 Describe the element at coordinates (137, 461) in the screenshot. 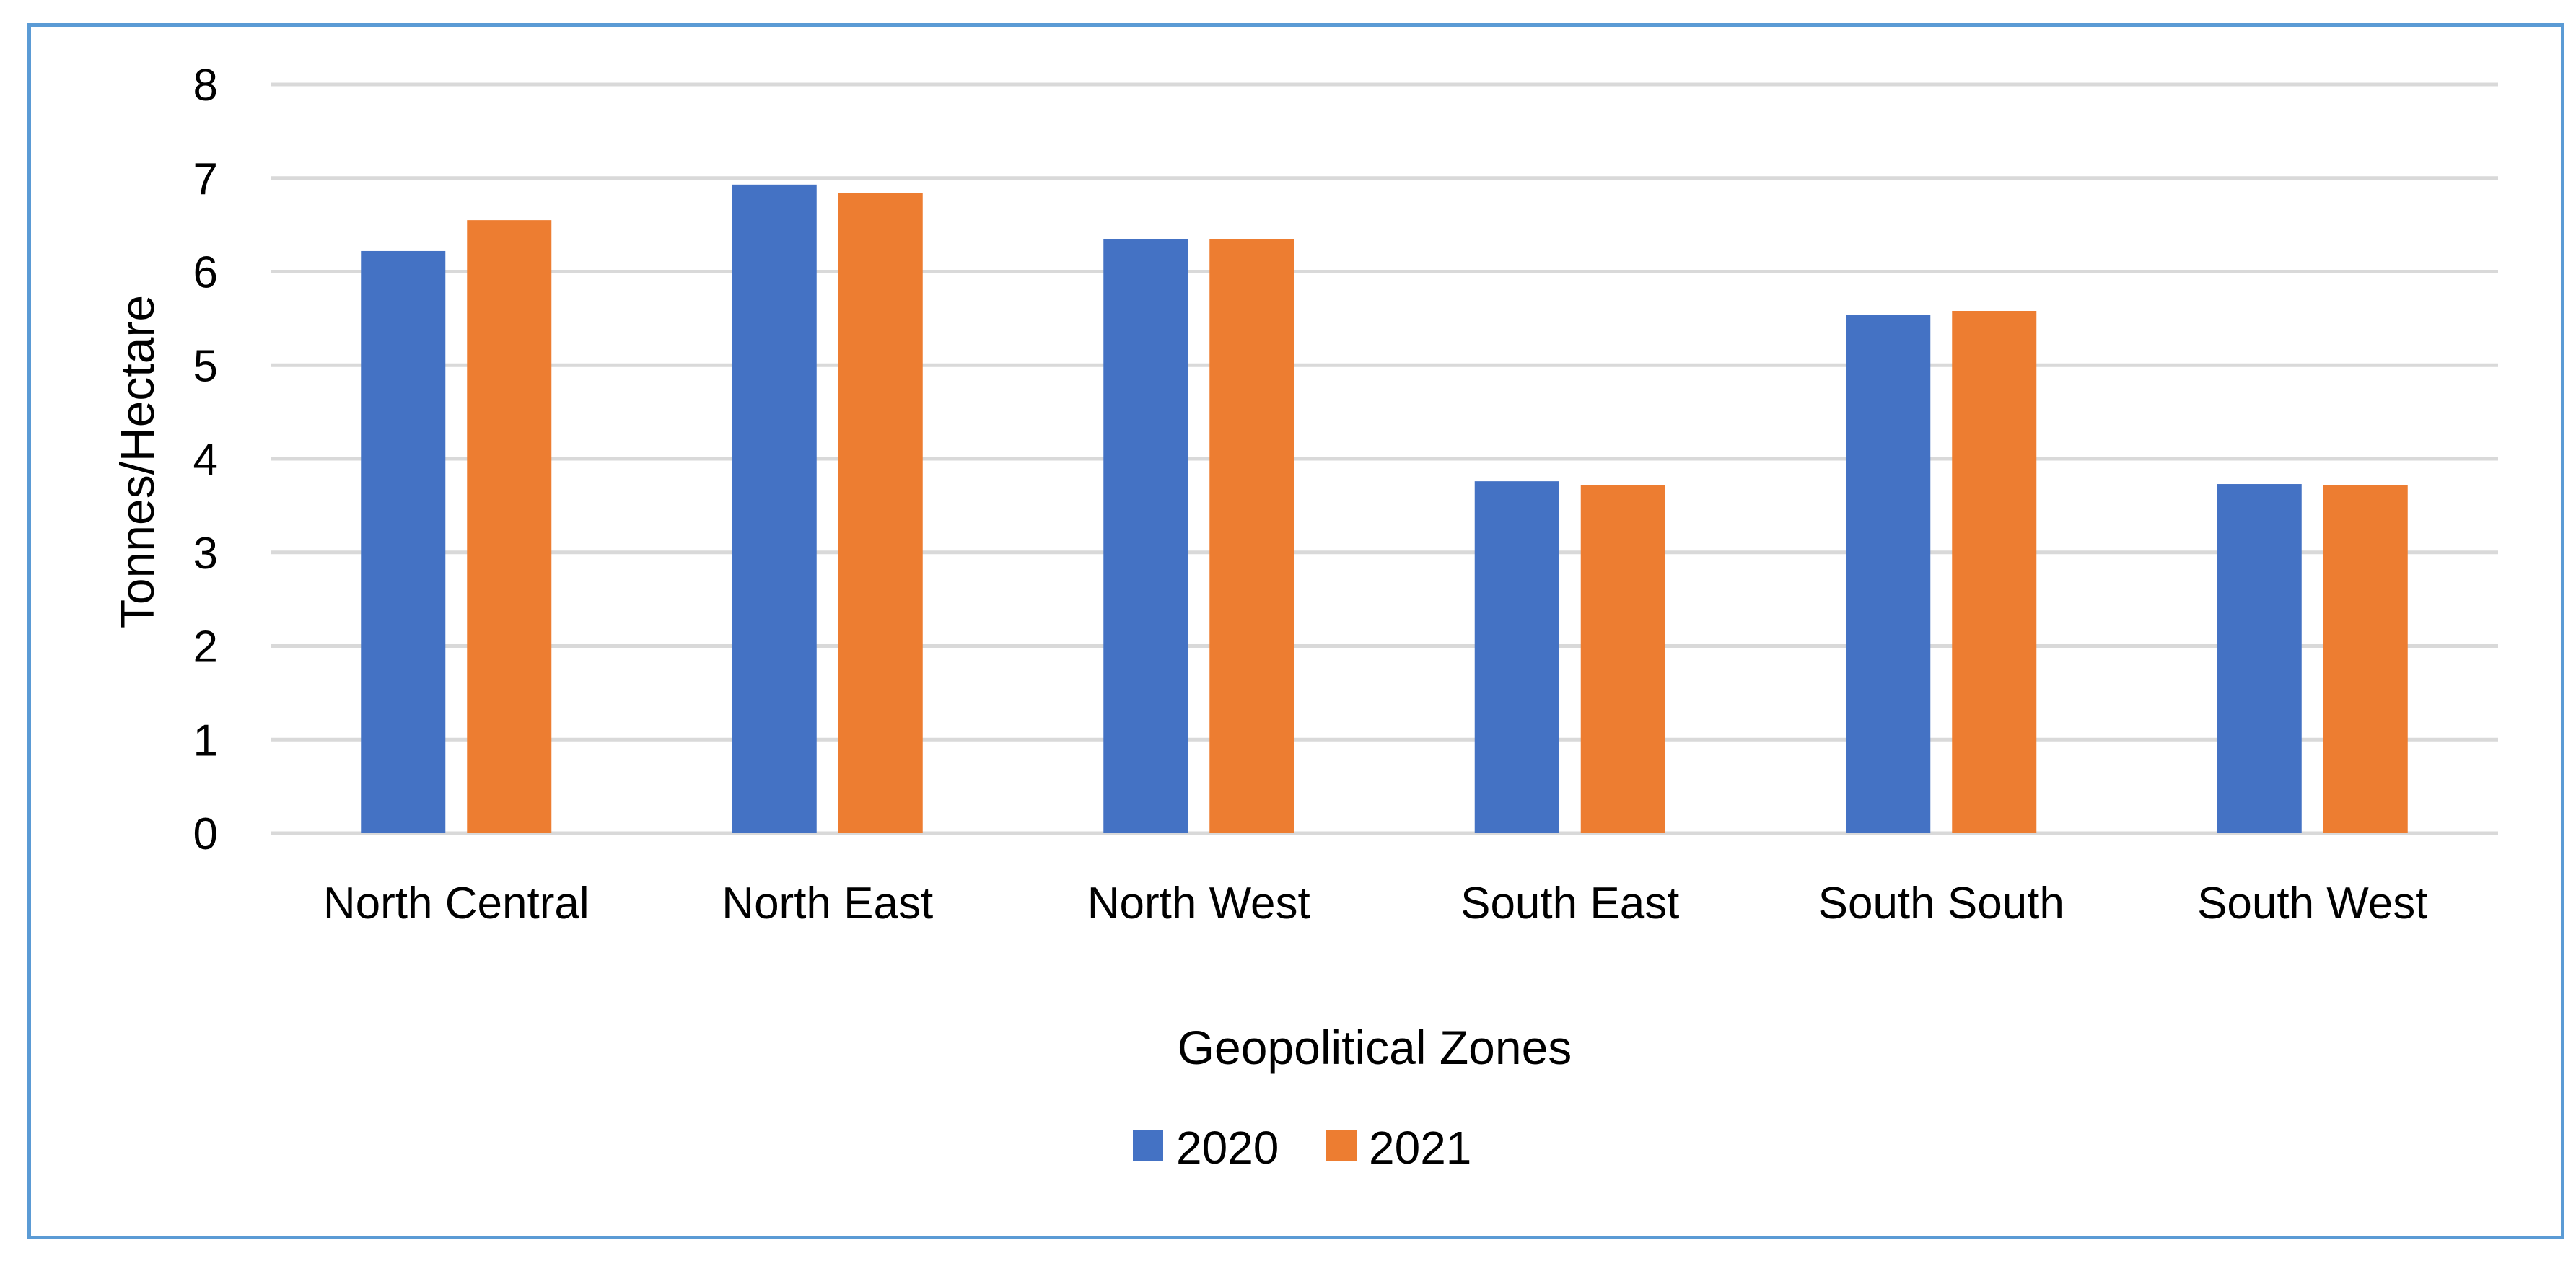

I see `y-axis-title: Tonnes/Hectare` at that location.